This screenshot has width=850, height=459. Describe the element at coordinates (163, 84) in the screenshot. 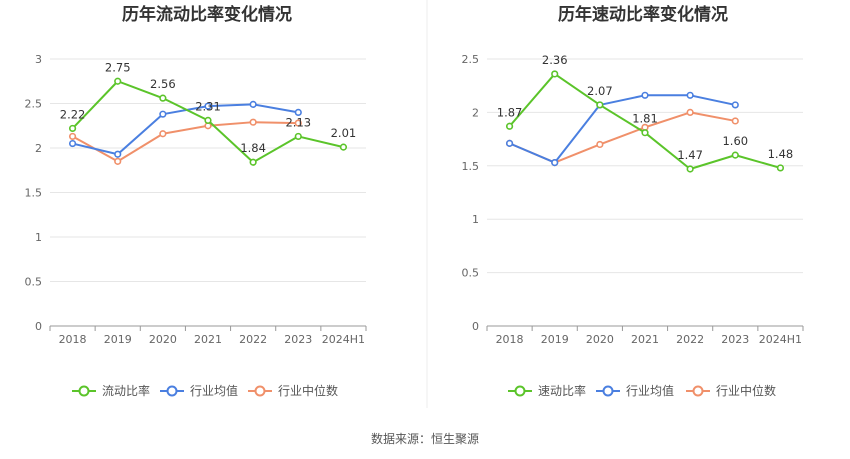

I see `data-label: 2.56` at that location.